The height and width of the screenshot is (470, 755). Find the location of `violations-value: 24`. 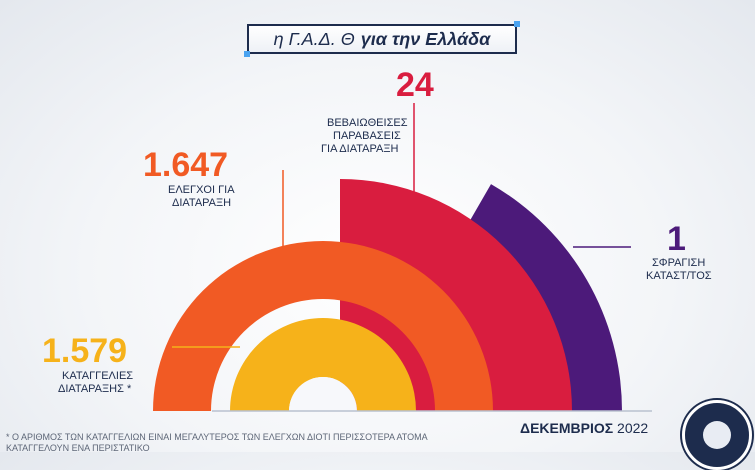

violations-value: 24 is located at coordinates (415, 85).